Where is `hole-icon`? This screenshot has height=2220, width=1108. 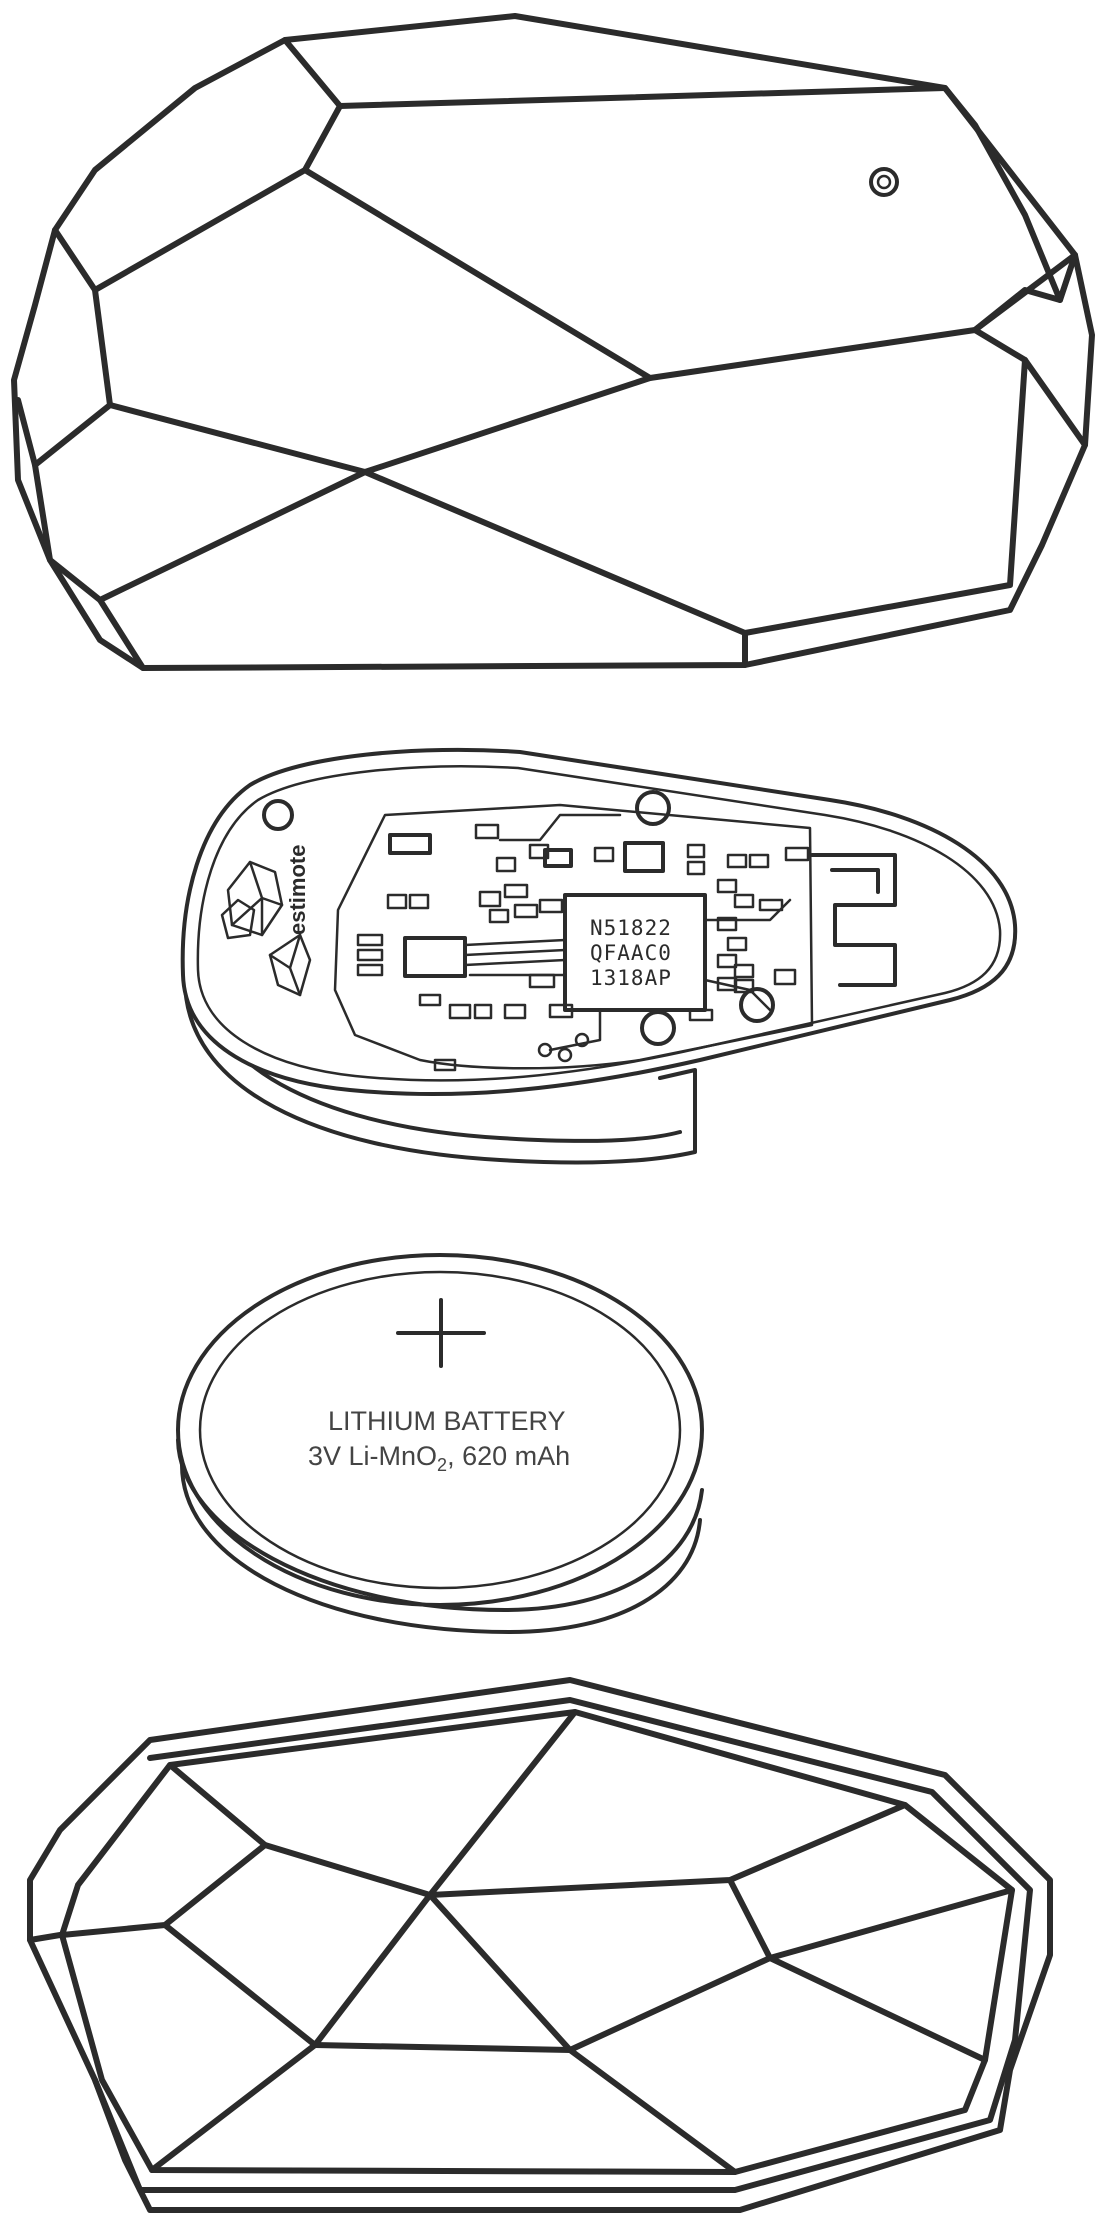
hole-icon is located at coordinates (884, 182).